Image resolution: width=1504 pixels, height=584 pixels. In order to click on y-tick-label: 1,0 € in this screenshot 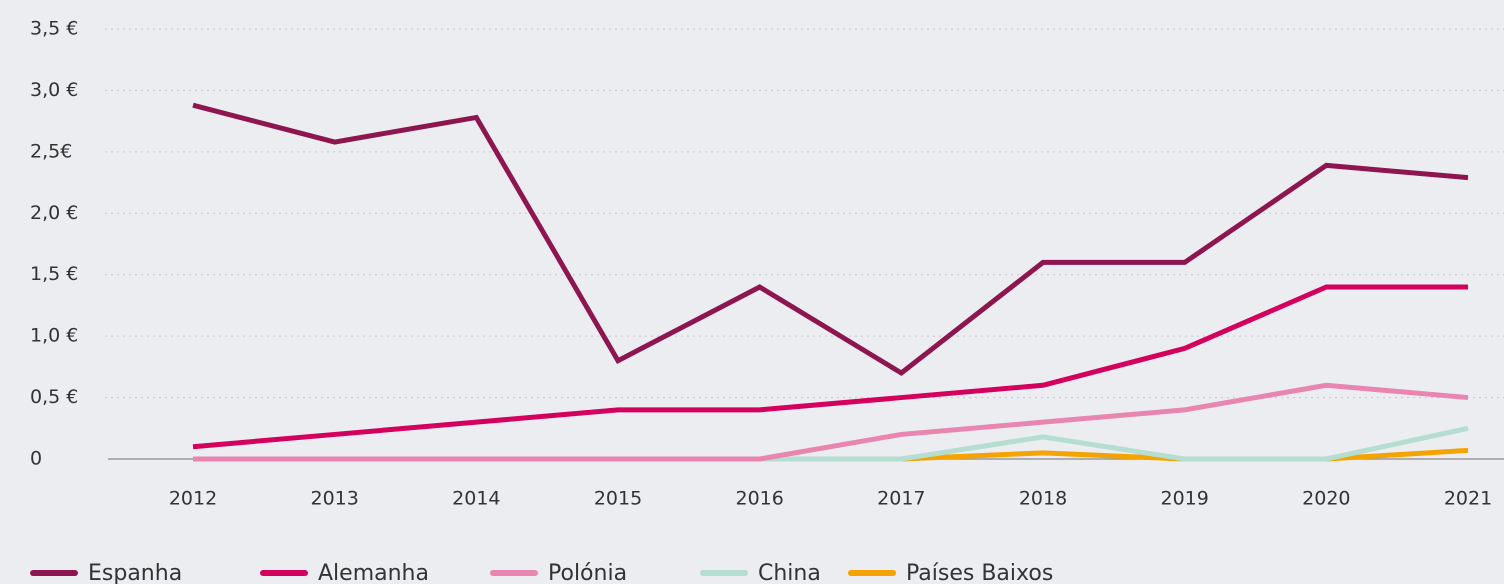, I will do `click(54, 336)`.